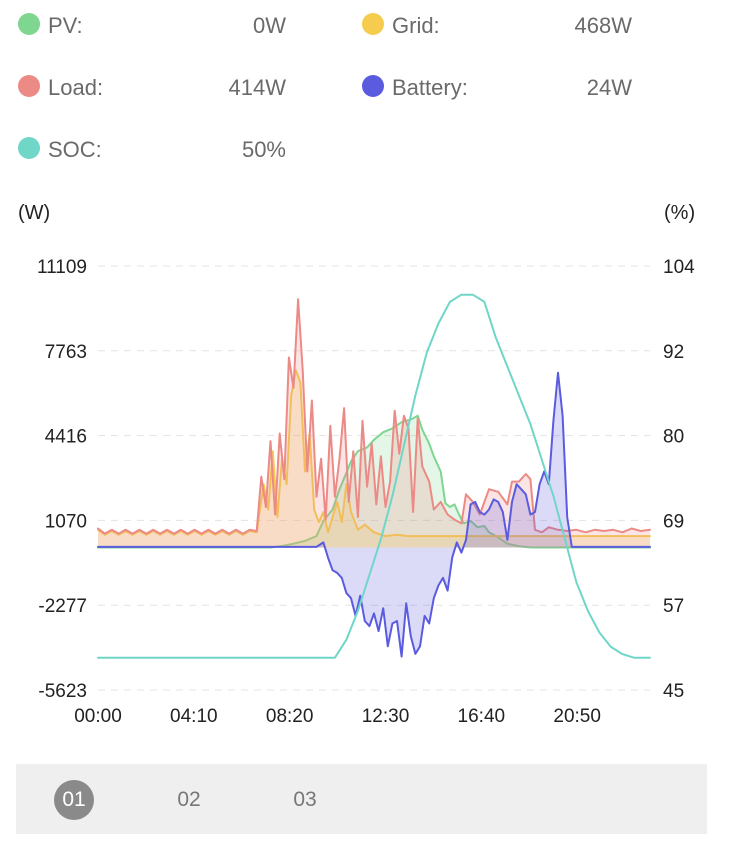 The width and height of the screenshot is (730, 858). Describe the element at coordinates (673, 691) in the screenshot. I see `right-tick-label: 45` at that location.